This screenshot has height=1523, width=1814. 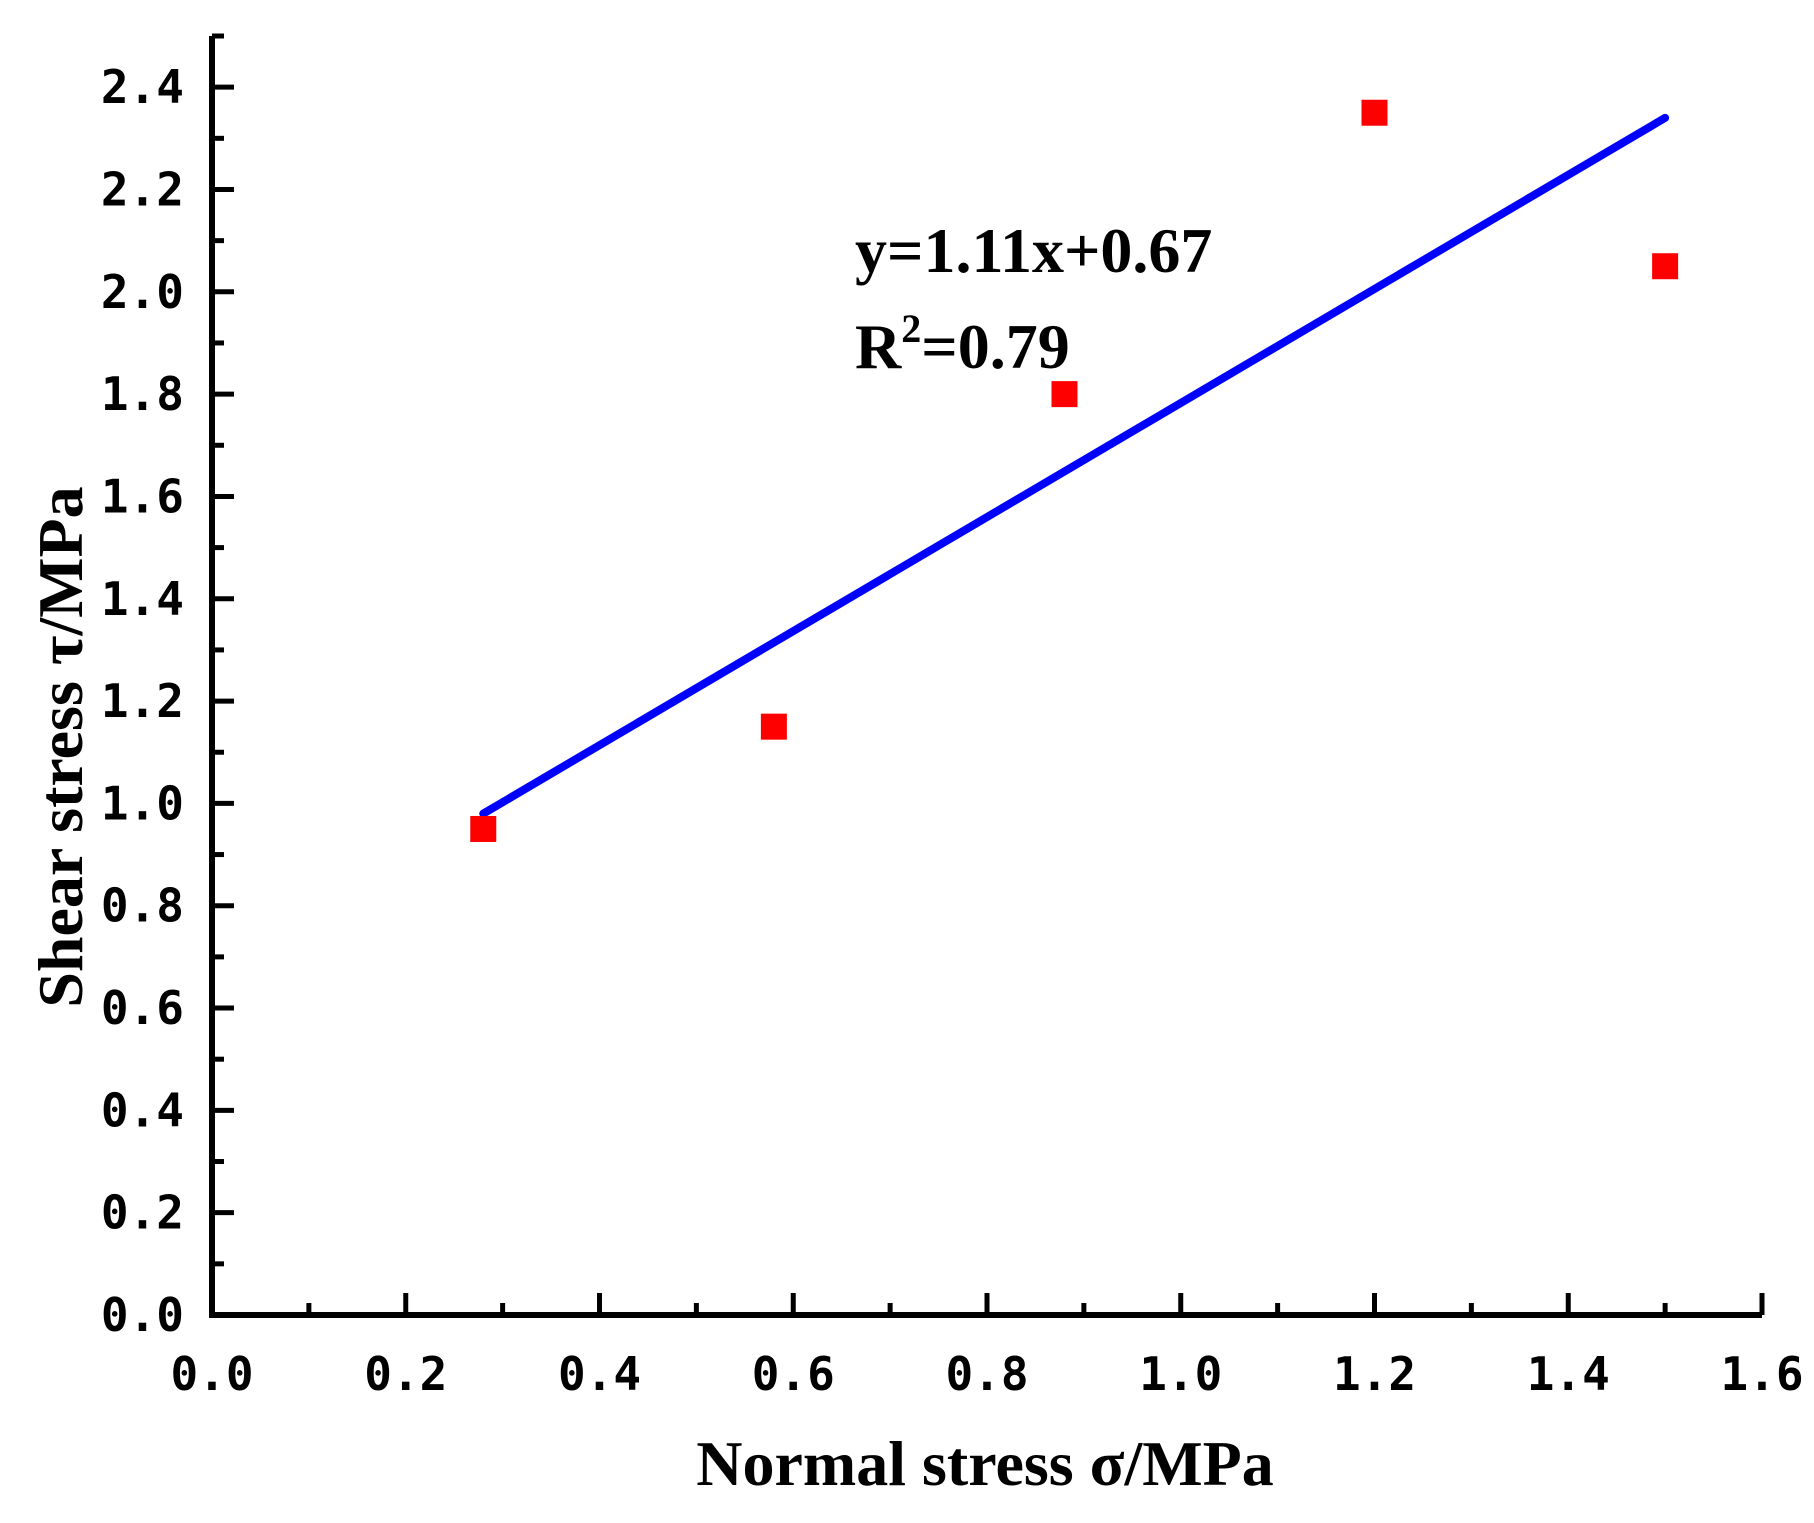 I want to click on y-tick-label: 0.2, so click(x=142, y=1213).